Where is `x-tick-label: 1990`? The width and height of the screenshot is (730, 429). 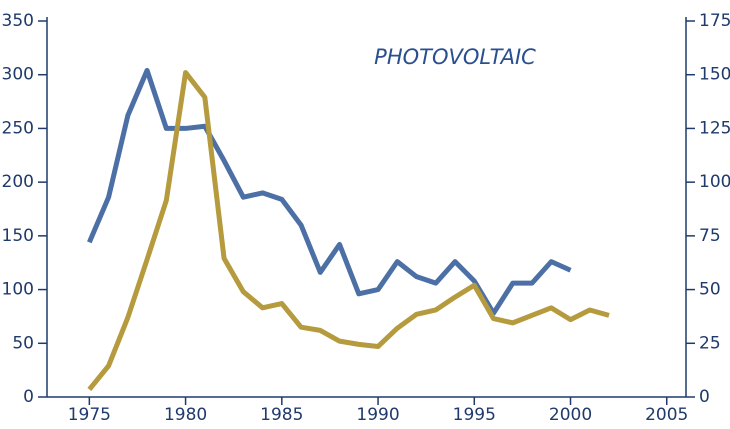
x-tick-label: 1990 is located at coordinates (377, 415).